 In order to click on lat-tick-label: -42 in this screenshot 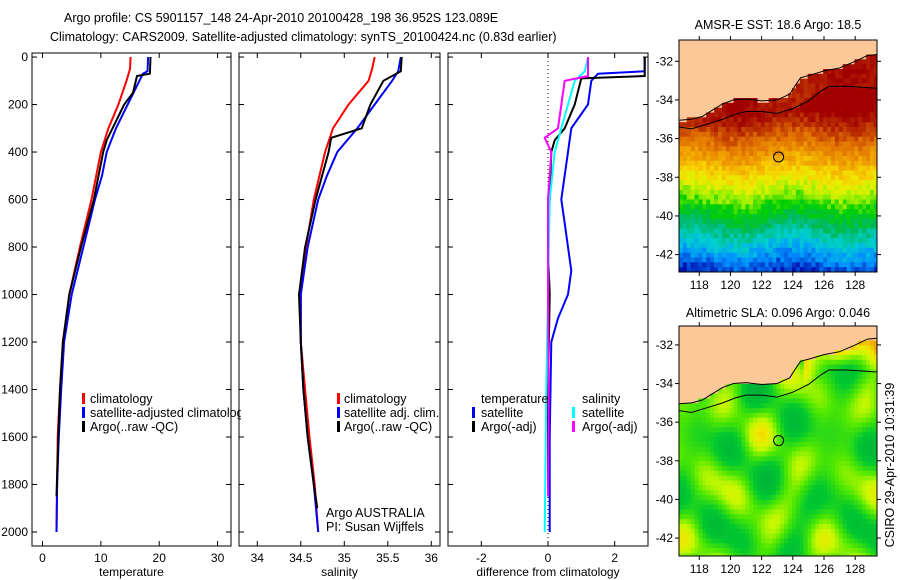, I will do `click(665, 538)`.